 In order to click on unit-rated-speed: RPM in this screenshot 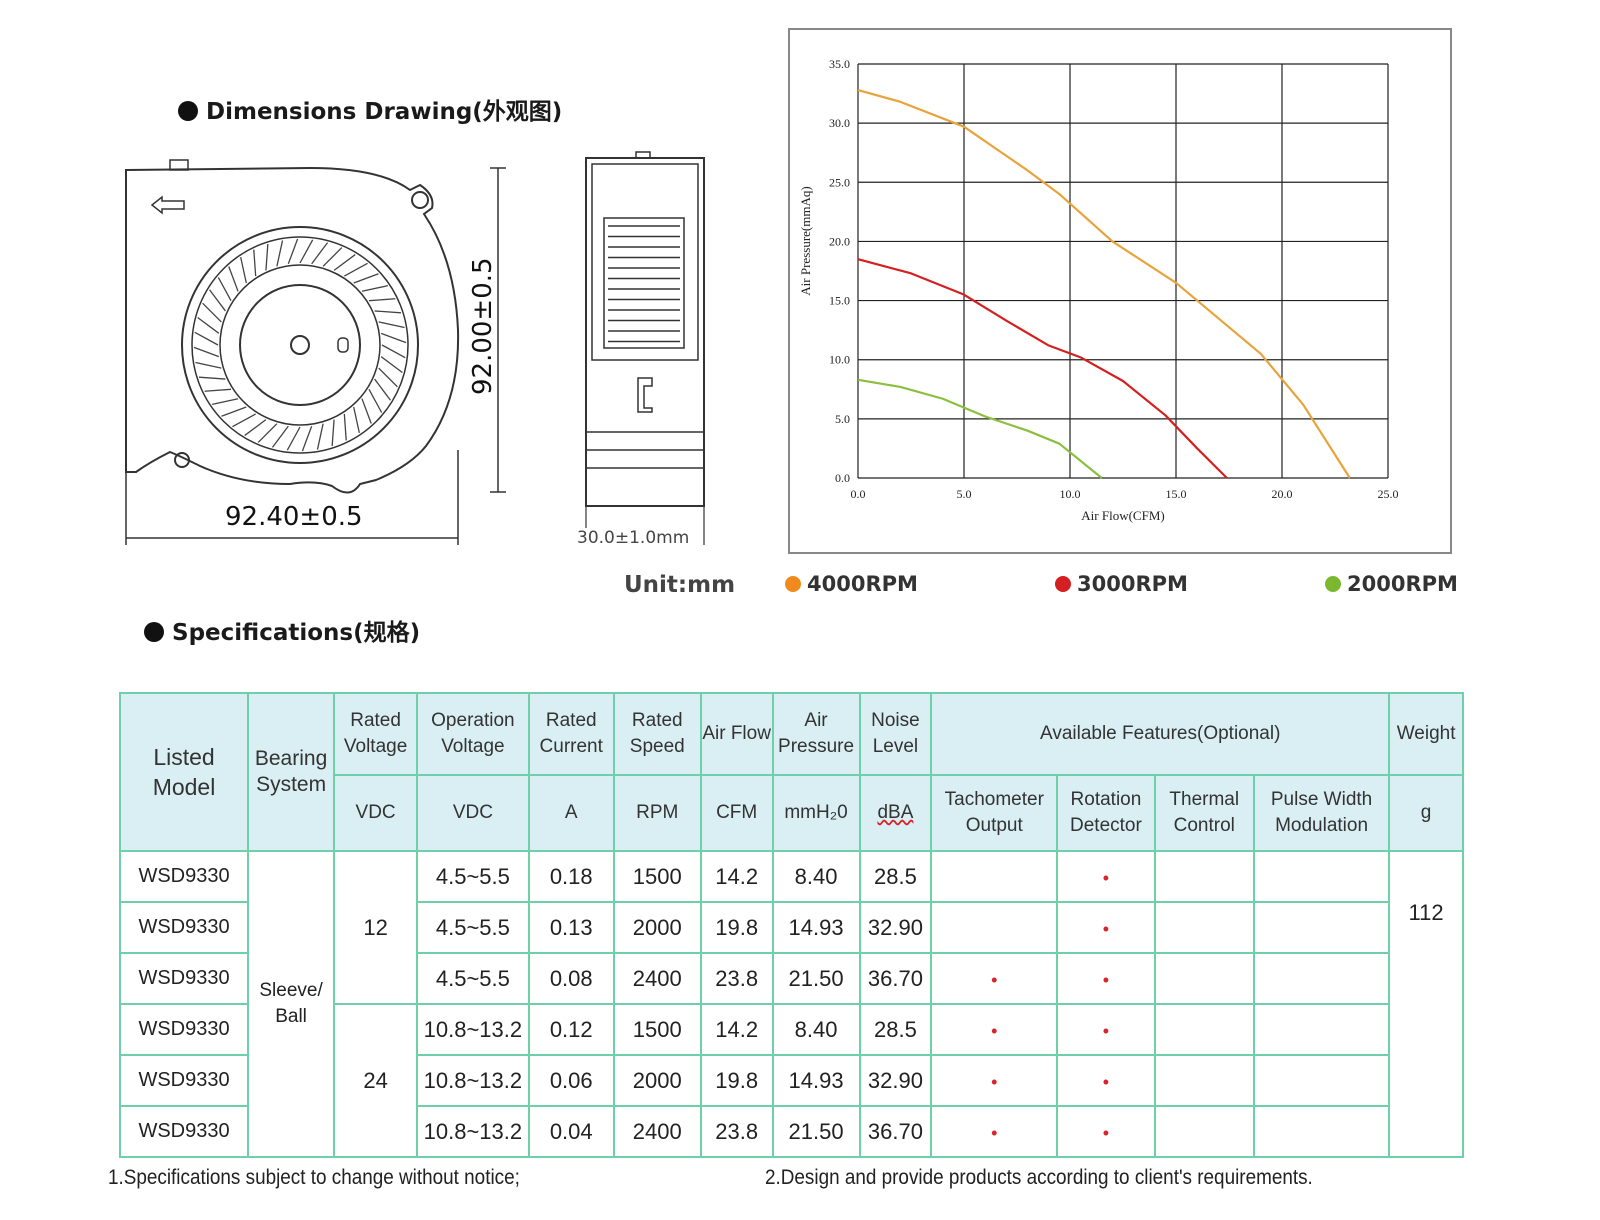, I will do `click(657, 813)`.